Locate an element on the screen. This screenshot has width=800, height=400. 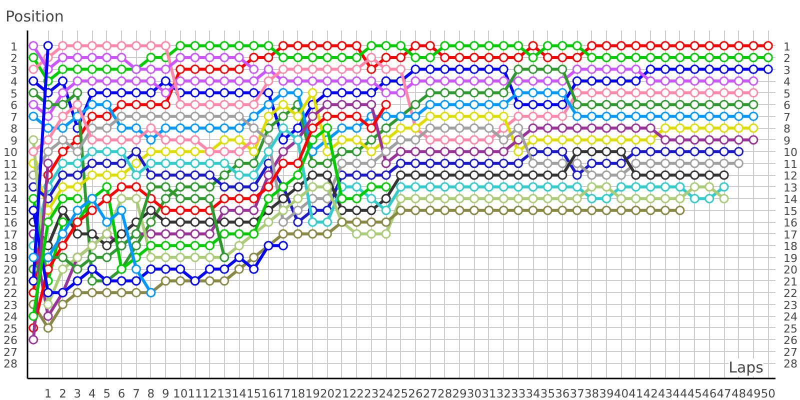
y-tick-label: 20 is located at coordinates (11, 270).